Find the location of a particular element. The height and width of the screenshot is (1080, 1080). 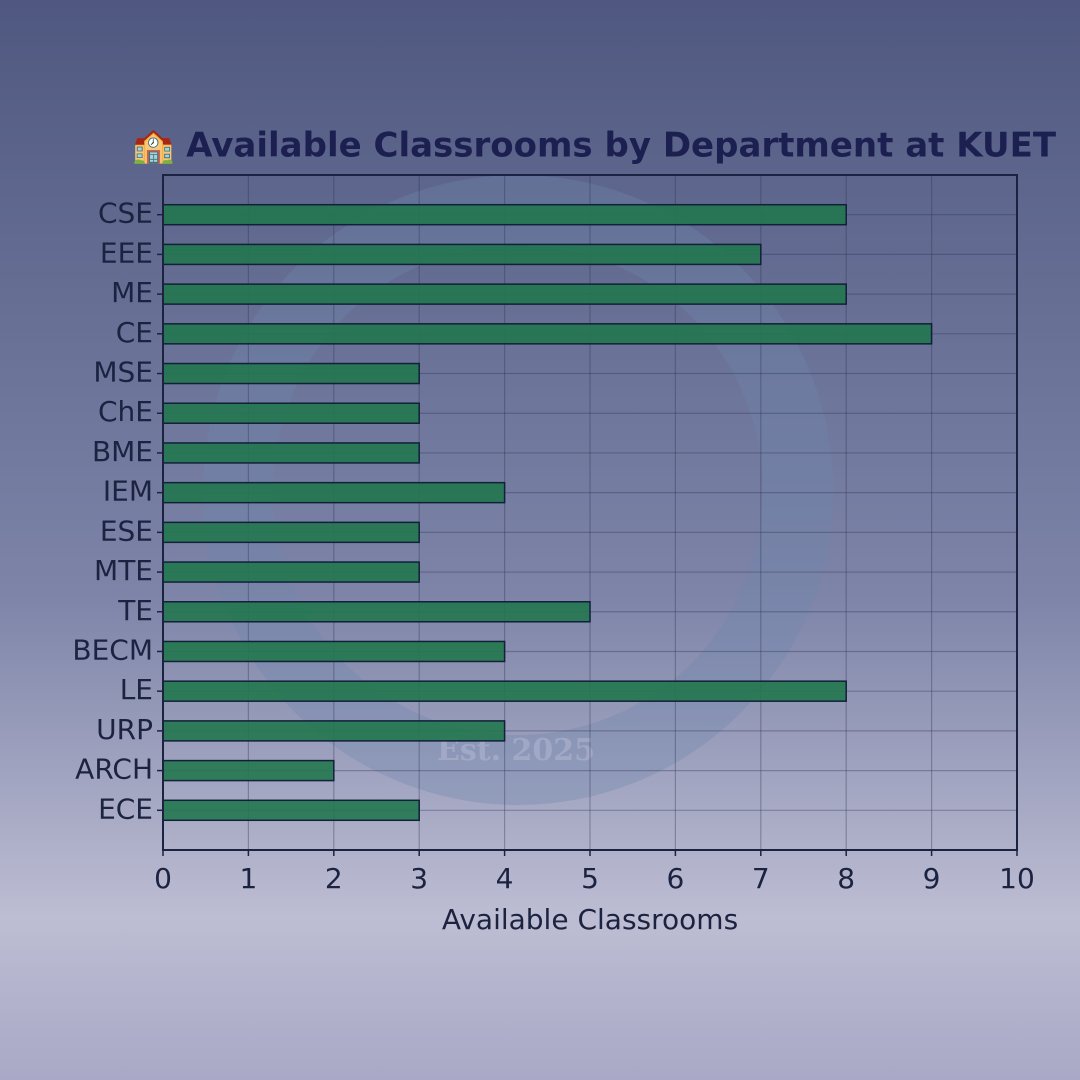

y-tick-label: BECM is located at coordinates (112, 649).